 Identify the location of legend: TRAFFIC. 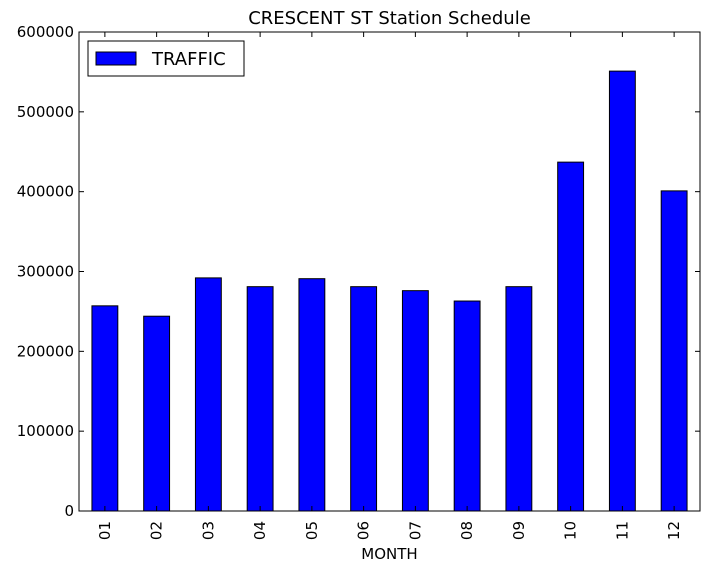
(166, 58).